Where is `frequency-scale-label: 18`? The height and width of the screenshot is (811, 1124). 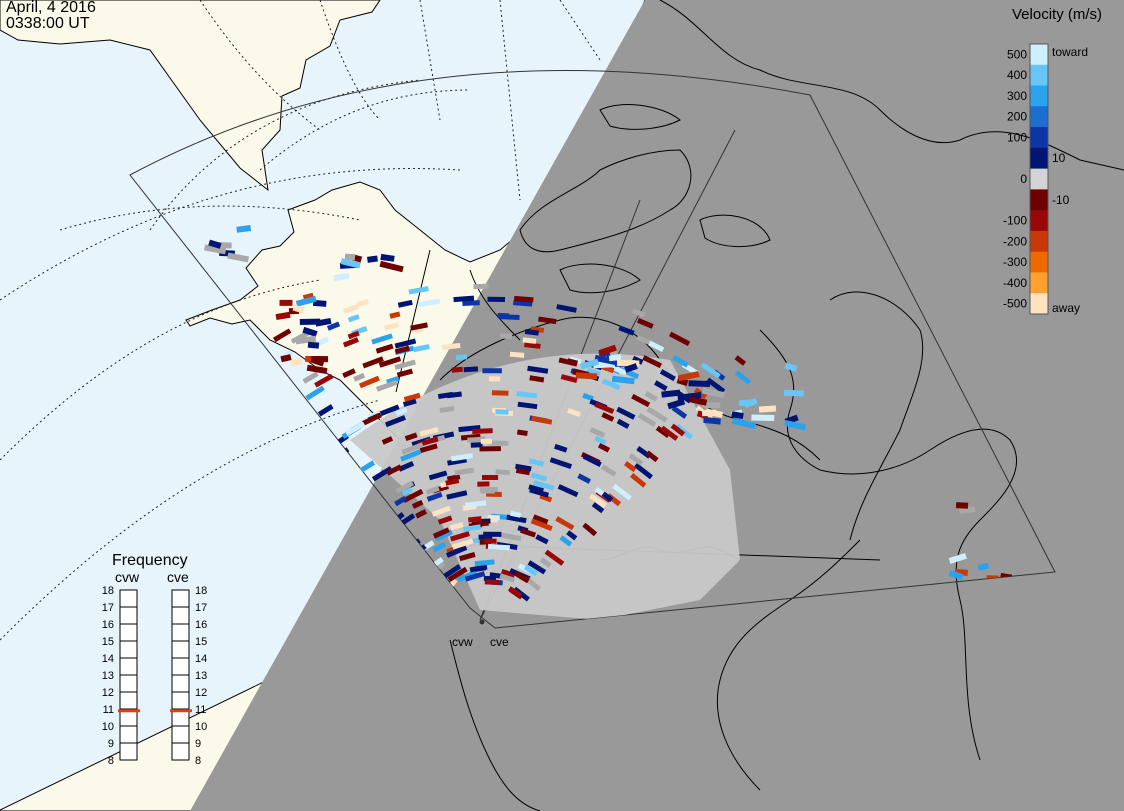 frequency-scale-label: 18 is located at coordinates (201, 591).